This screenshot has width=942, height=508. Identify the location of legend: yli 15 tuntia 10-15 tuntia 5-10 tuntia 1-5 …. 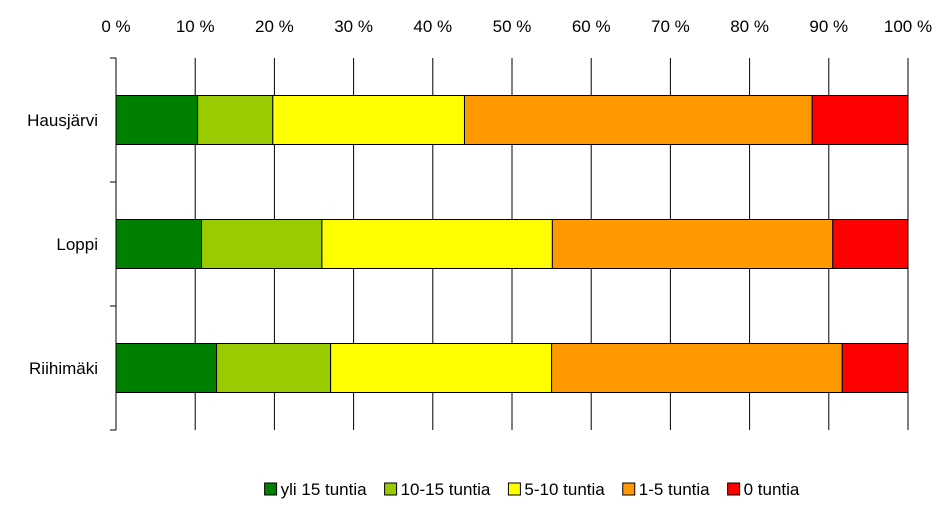
(532, 489).